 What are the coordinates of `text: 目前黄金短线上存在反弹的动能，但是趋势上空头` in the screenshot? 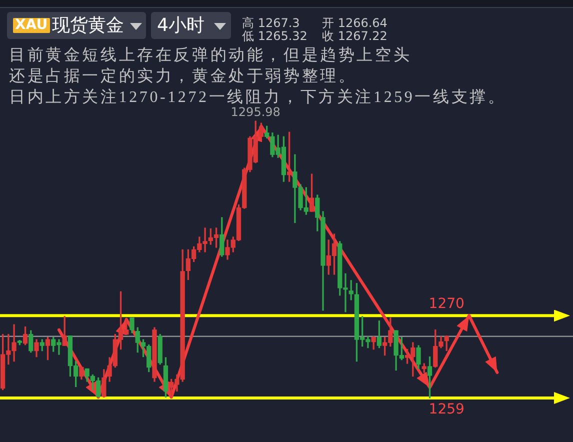 It's located at (210, 55).